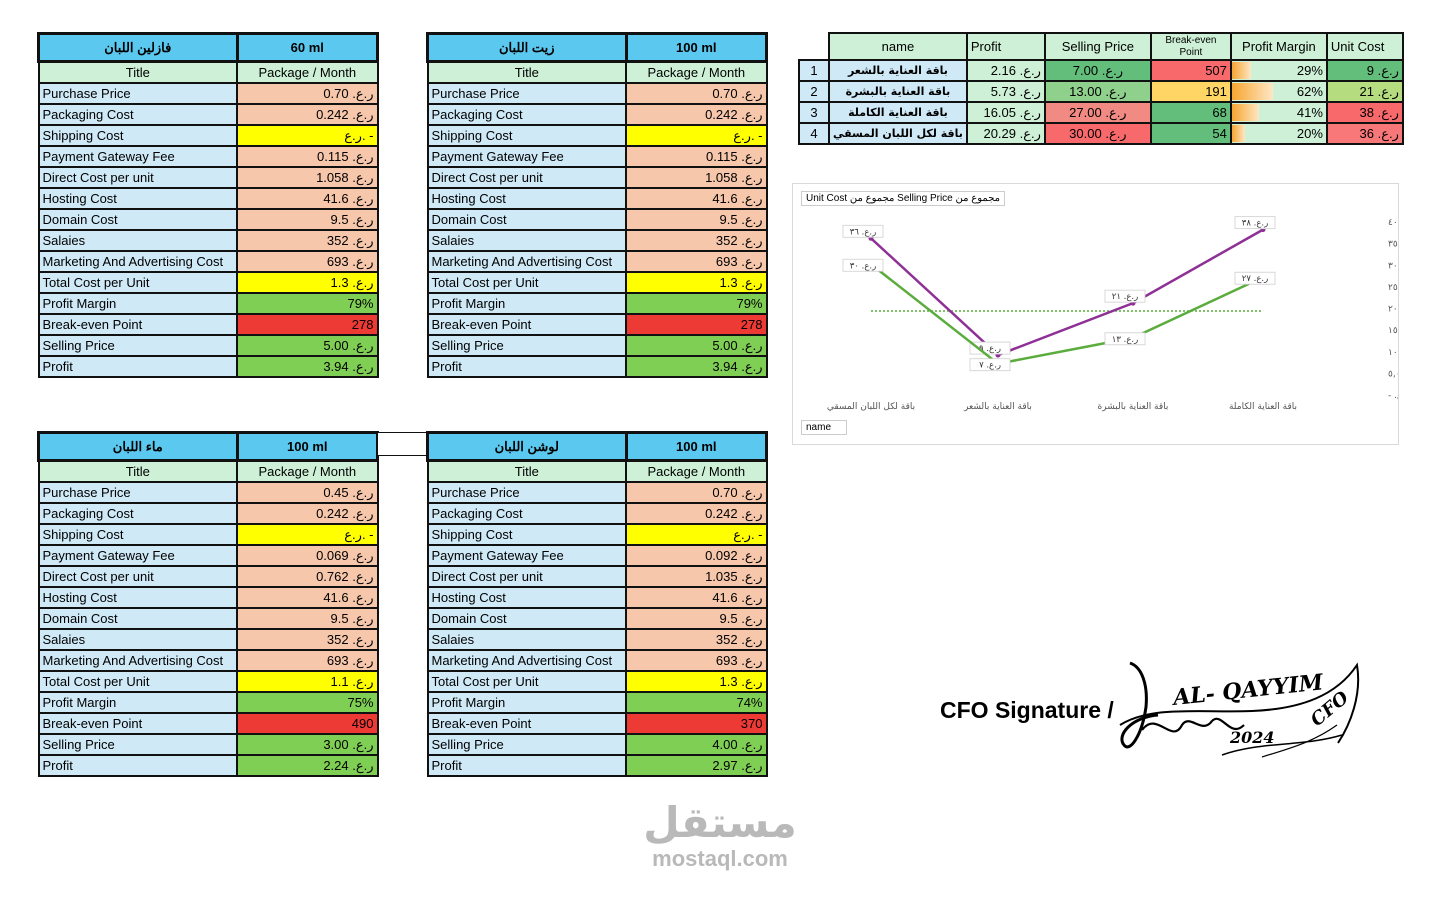  What do you see at coordinates (1309, 133) in the screenshot?
I see `profit-margin-value: 20%` at bounding box center [1309, 133].